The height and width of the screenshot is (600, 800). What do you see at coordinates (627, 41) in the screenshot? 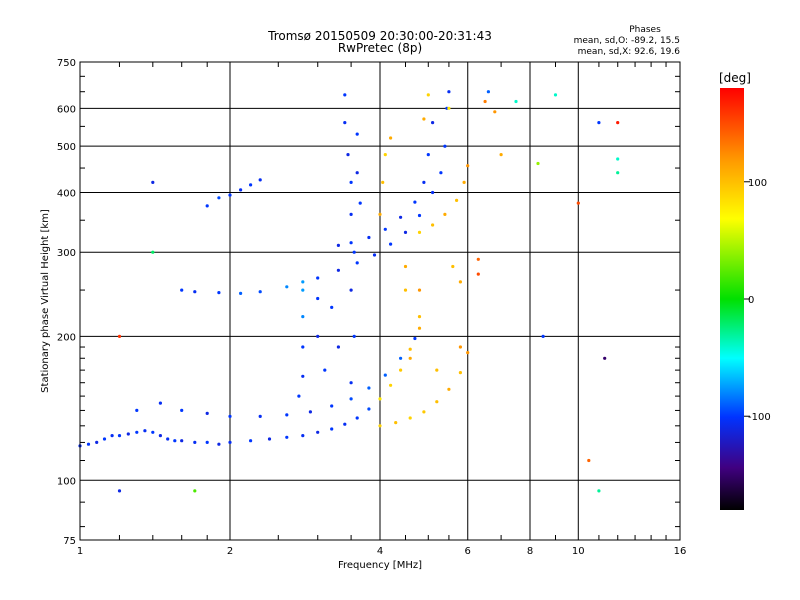
I see `stats-o-line: mean, sd,O: -89.2, 15.5` at bounding box center [627, 41].